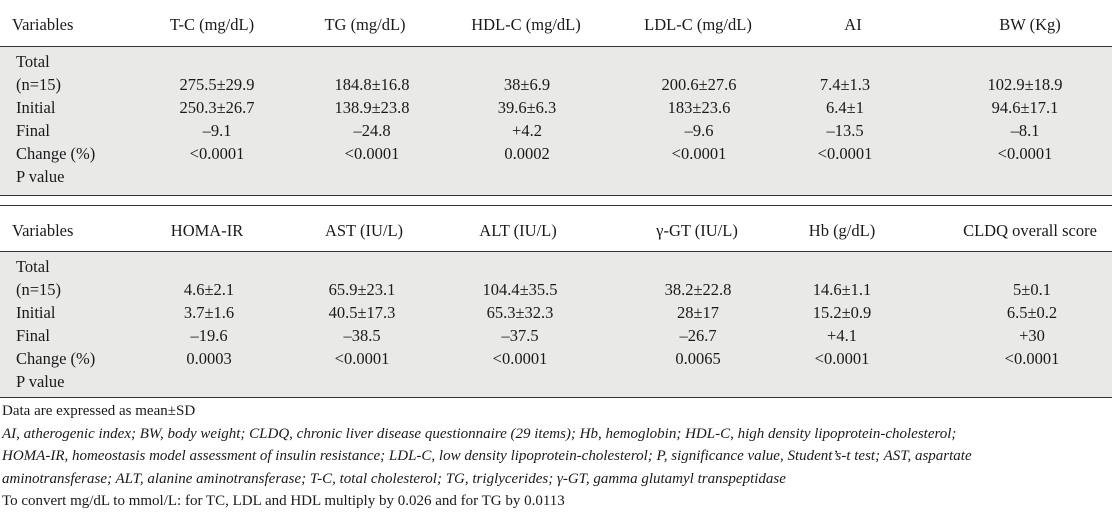  I want to click on table-cell: 38.2±22.8, so click(698, 289).